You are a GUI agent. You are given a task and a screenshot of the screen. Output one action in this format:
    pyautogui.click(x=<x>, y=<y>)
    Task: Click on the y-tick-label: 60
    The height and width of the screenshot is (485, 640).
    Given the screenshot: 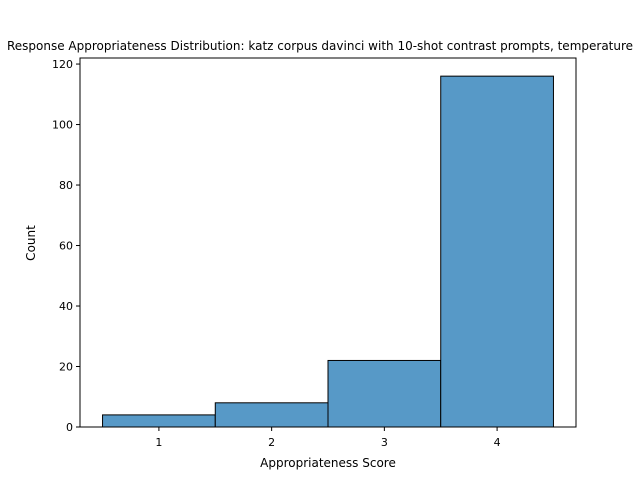 What is the action you would take?
    pyautogui.click(x=66, y=246)
    